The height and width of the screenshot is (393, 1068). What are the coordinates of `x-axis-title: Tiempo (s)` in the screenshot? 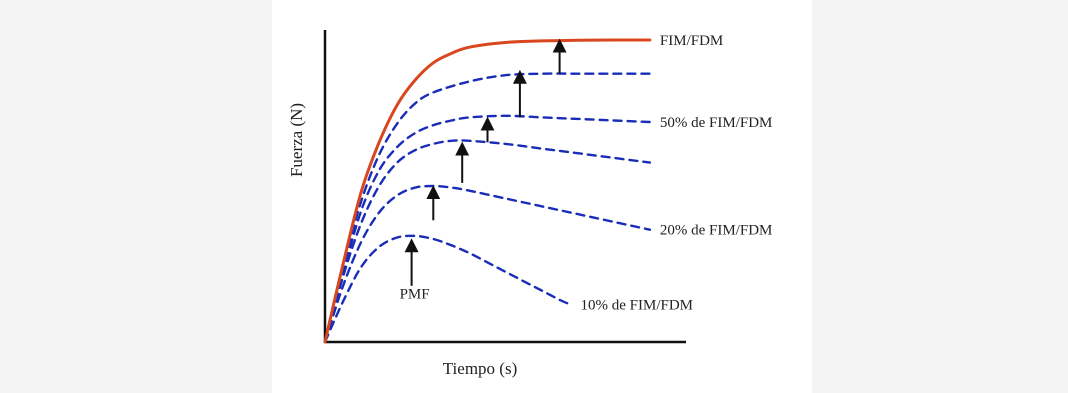 It's located at (480, 368).